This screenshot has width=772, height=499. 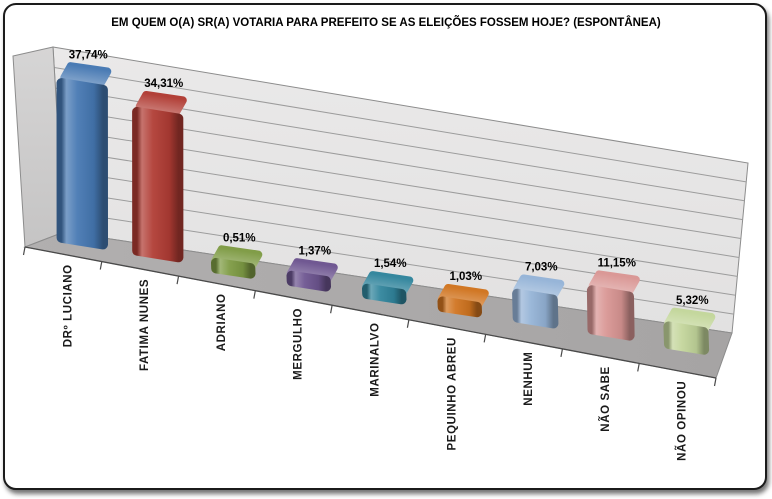 What do you see at coordinates (538, 301) in the screenshot?
I see `bar-nenhum` at bounding box center [538, 301].